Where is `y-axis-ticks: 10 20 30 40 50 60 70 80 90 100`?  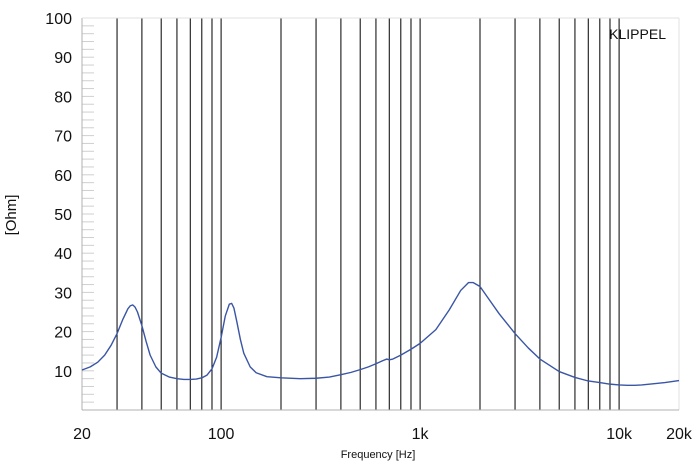 y-axis-ticks: 10 20 30 40 50 60 70 80 90 100 is located at coordinates (58, 196).